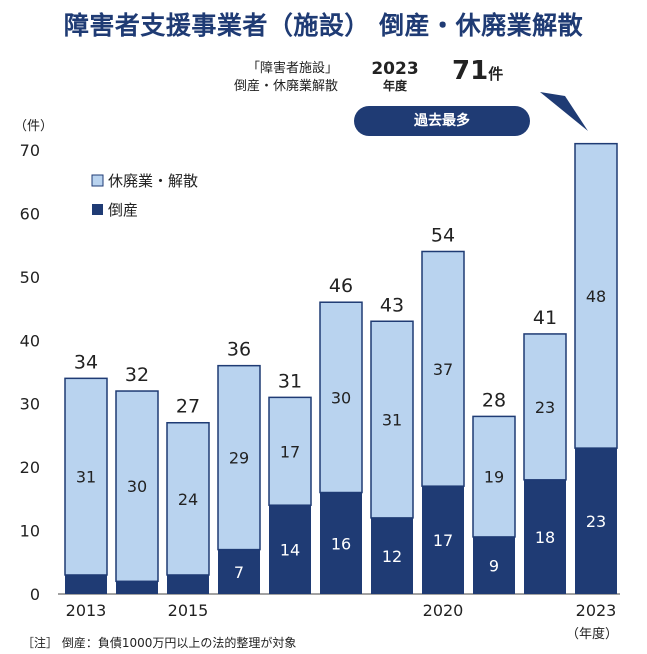 This screenshot has height=654, width=647. I want to click on callout-label: 「障害者施設」 倒産・休廃業解散, so click(263, 78).